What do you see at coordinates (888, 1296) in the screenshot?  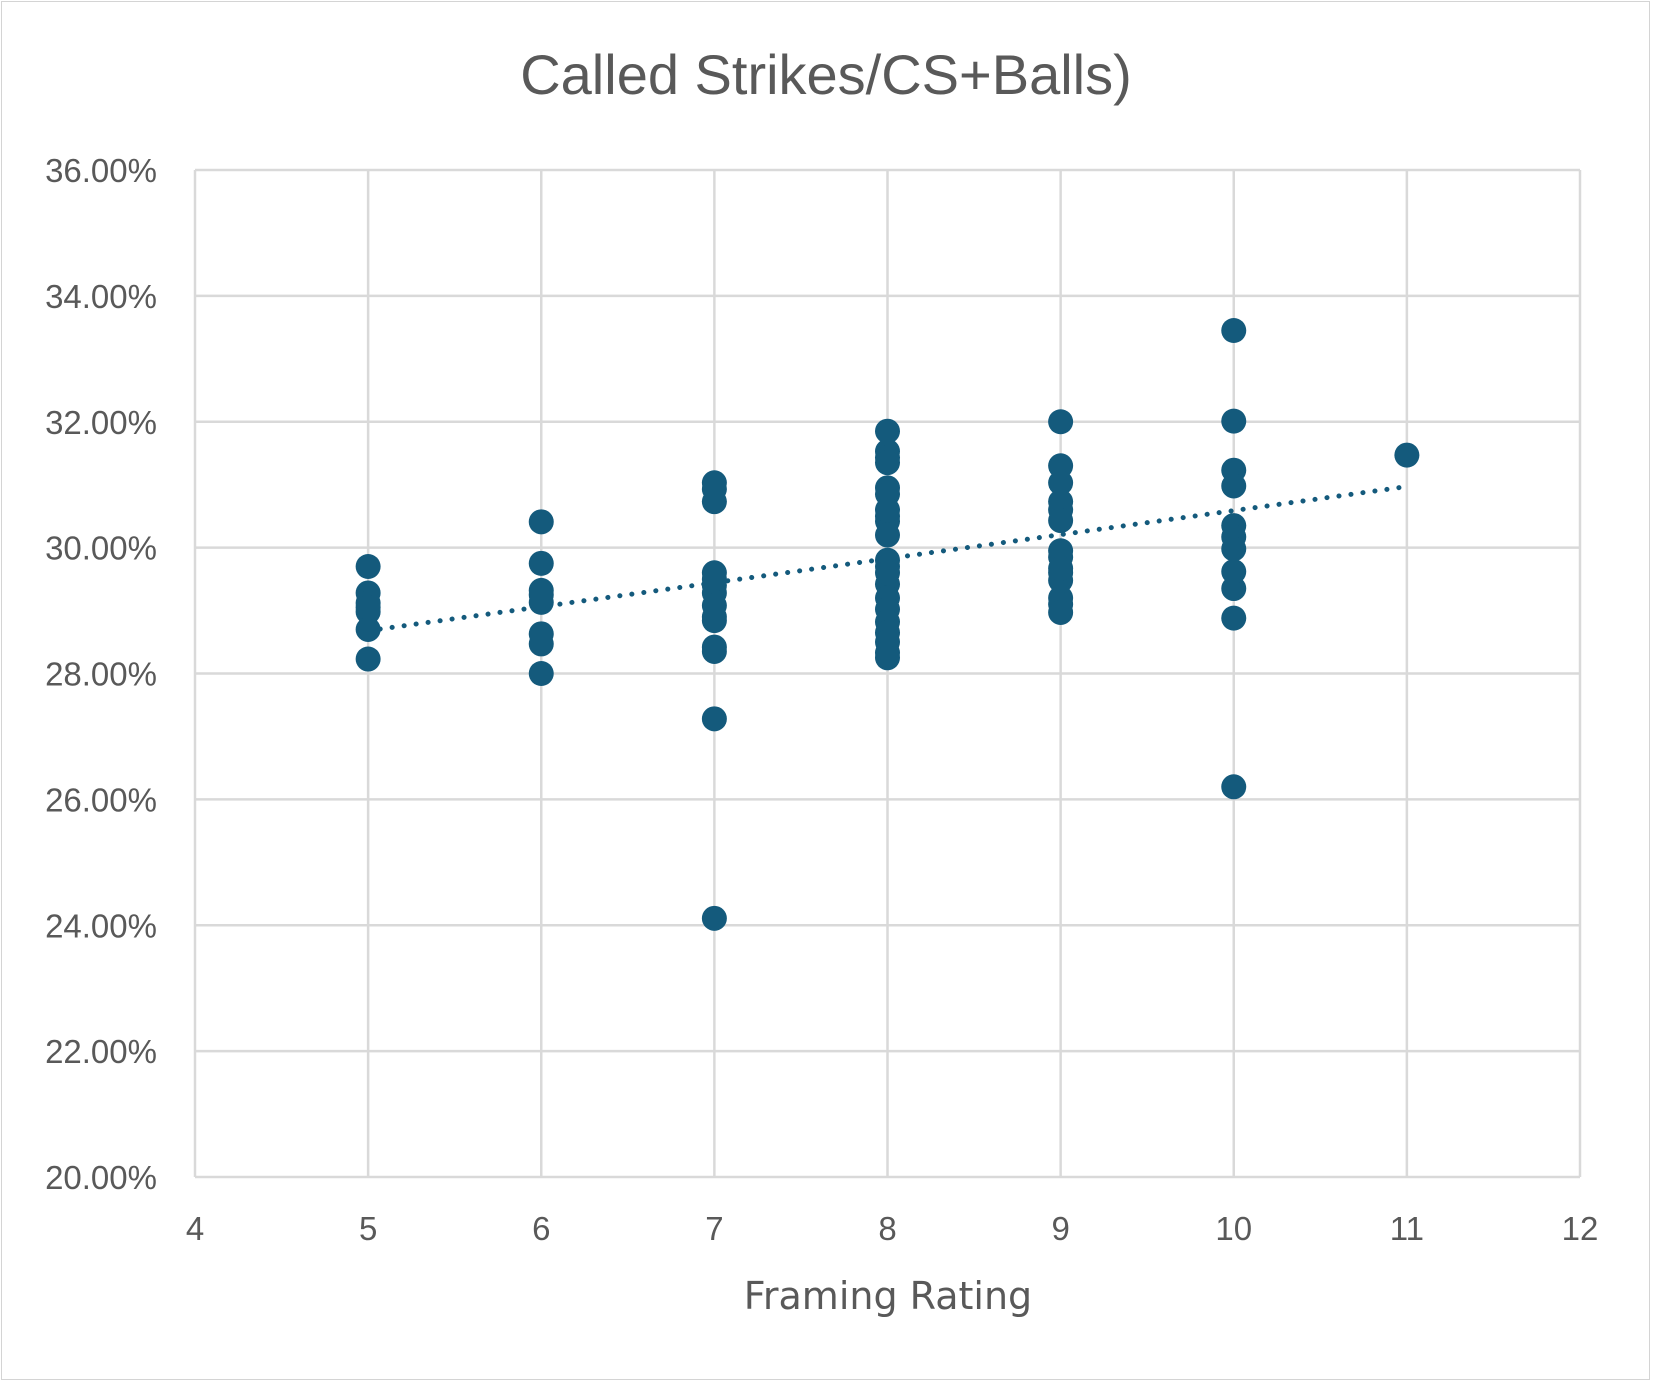 I see `x-axis-label: Framing Rating` at bounding box center [888, 1296].